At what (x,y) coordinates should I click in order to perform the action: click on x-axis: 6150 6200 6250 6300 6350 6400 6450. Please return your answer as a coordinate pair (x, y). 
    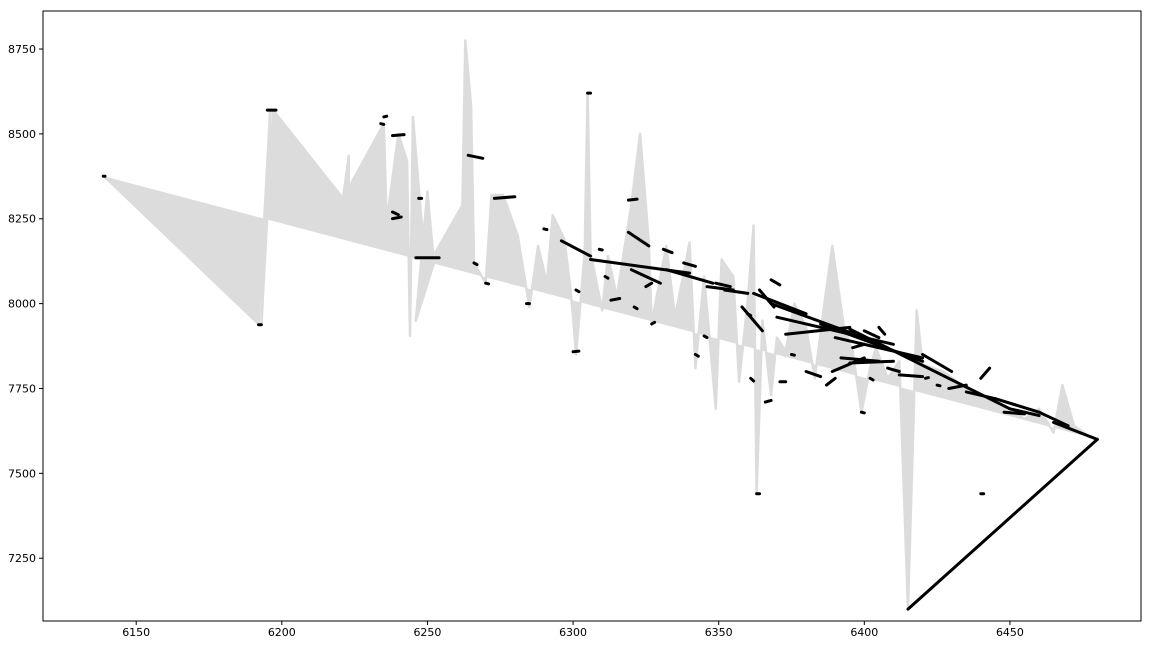
    Looking at the image, I should click on (573, 630).